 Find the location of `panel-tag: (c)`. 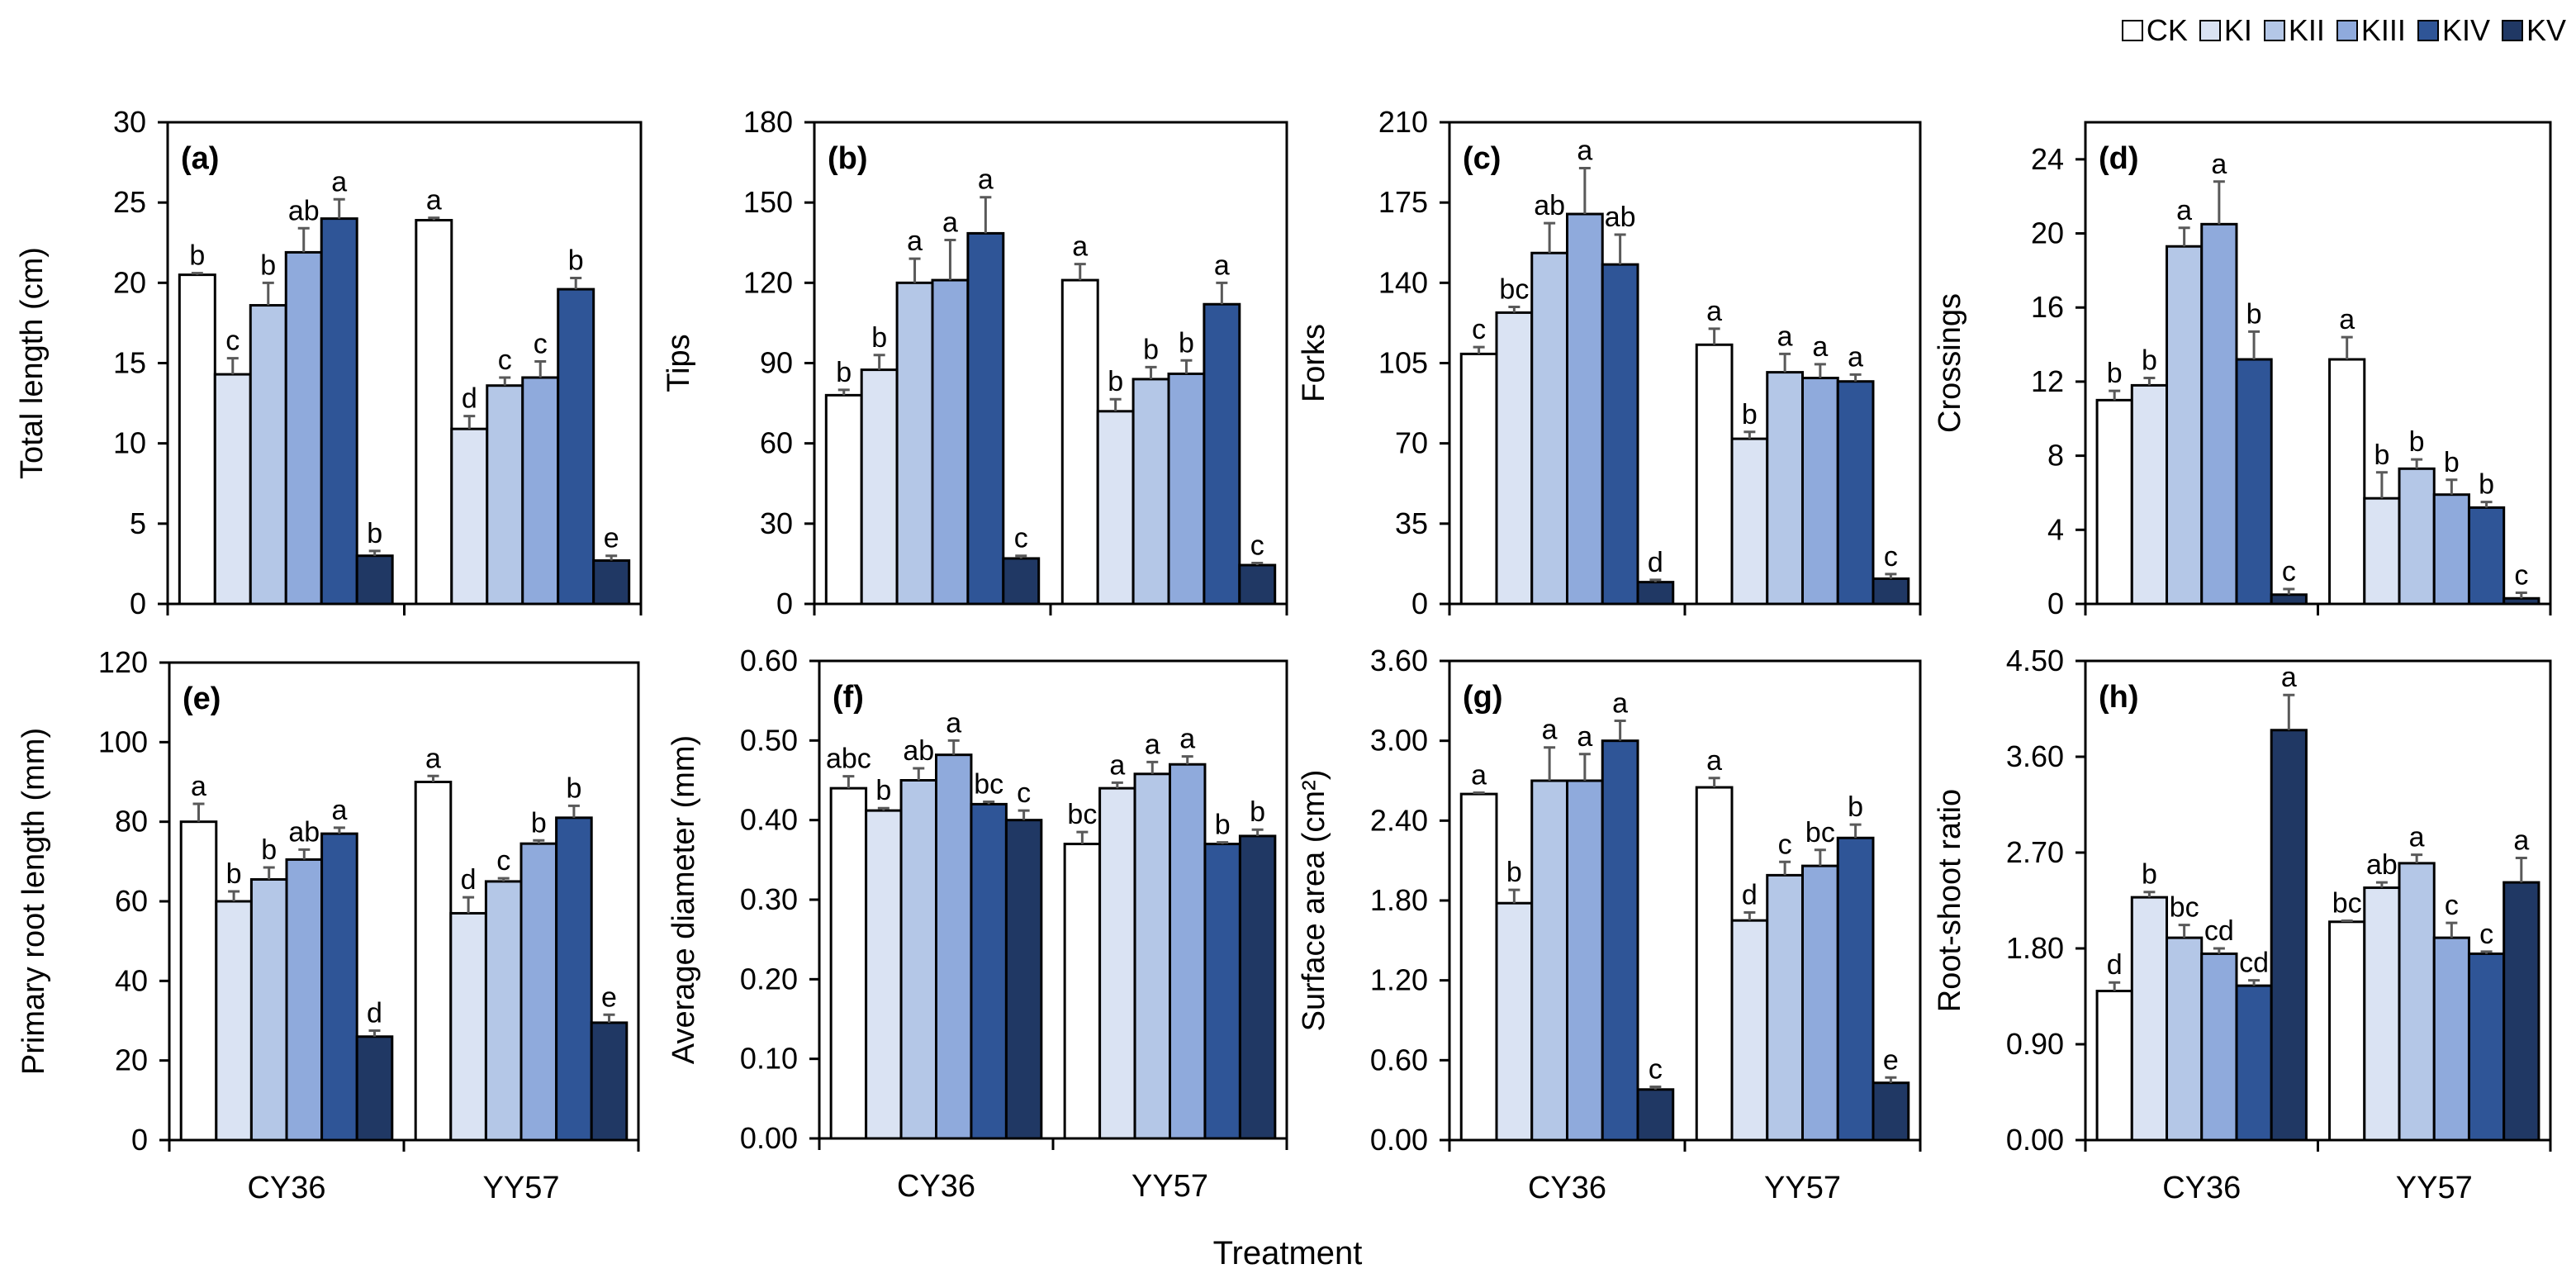

panel-tag: (c) is located at coordinates (1482, 158).